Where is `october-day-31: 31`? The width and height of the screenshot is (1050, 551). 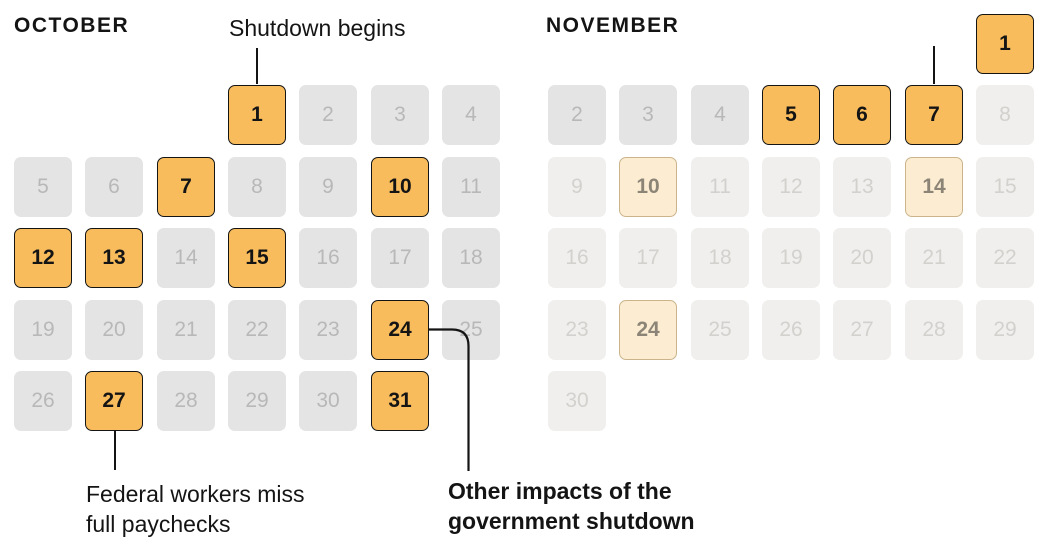
october-day-31: 31 is located at coordinates (400, 401).